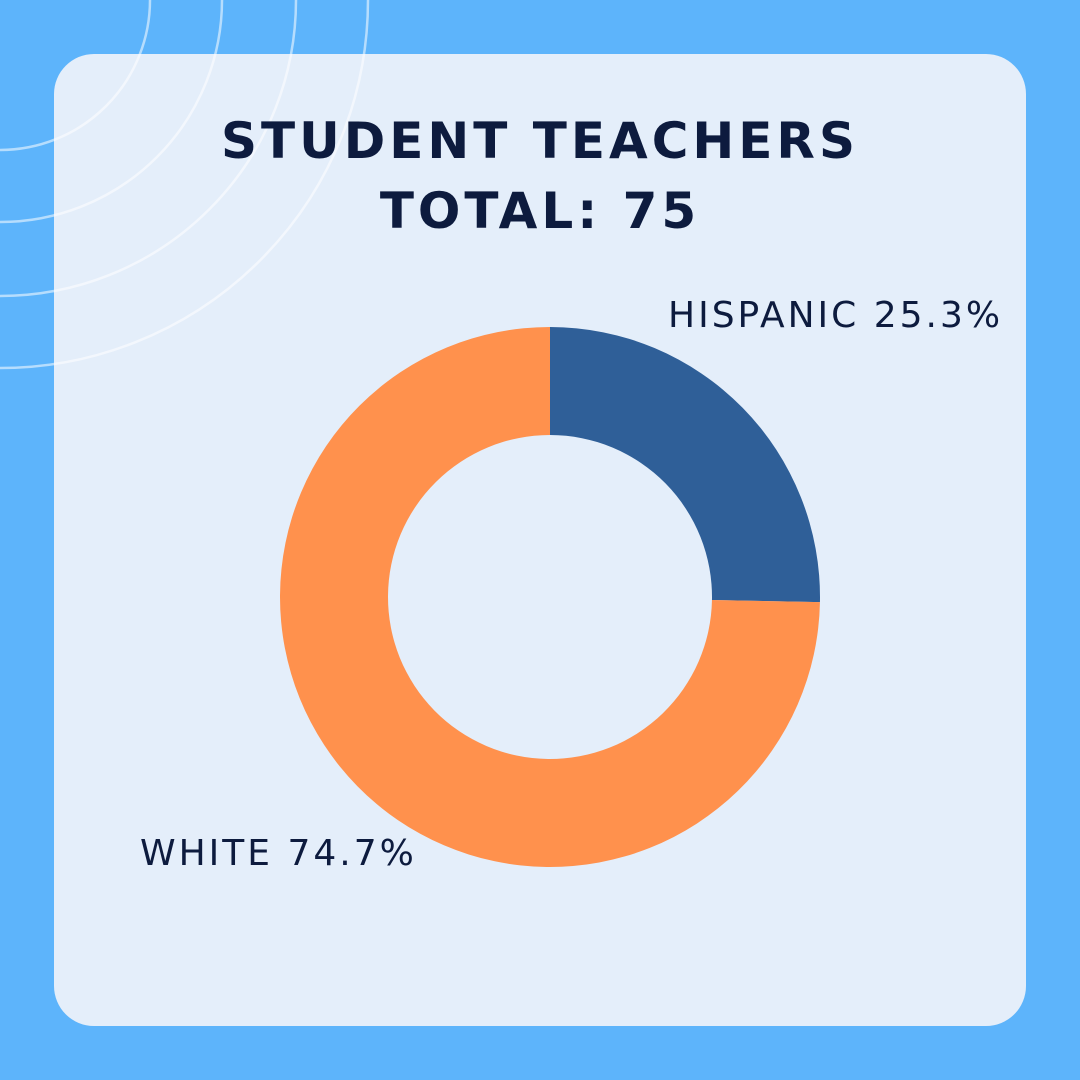  What do you see at coordinates (540, 141) in the screenshot?
I see `chart-title: STUDENT TEACHERS` at bounding box center [540, 141].